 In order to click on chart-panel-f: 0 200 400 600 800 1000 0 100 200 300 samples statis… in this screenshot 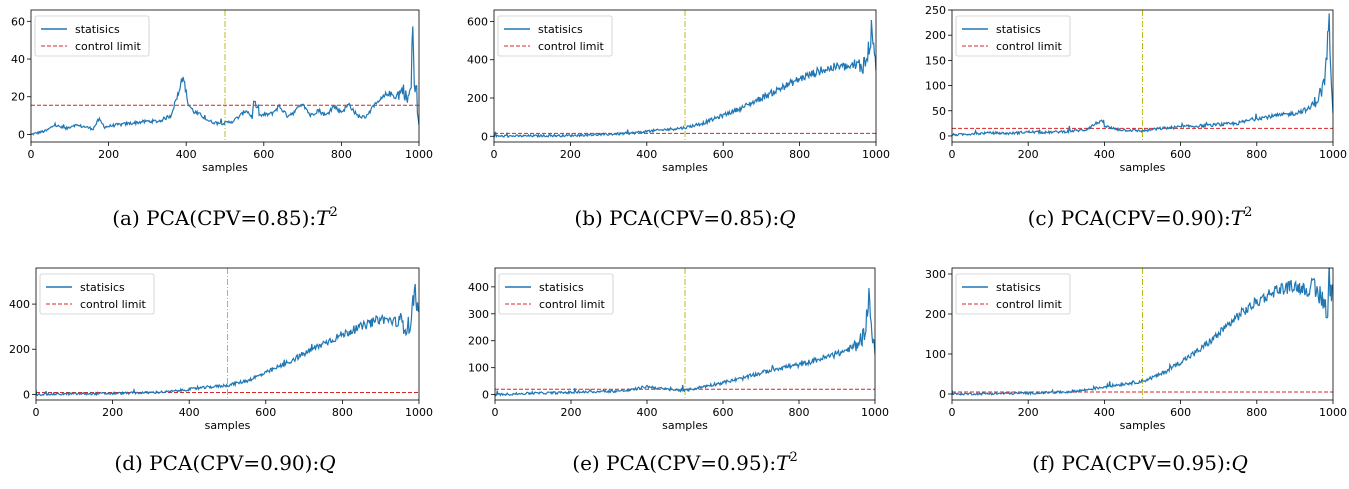, I will do `click(1136, 371)`.